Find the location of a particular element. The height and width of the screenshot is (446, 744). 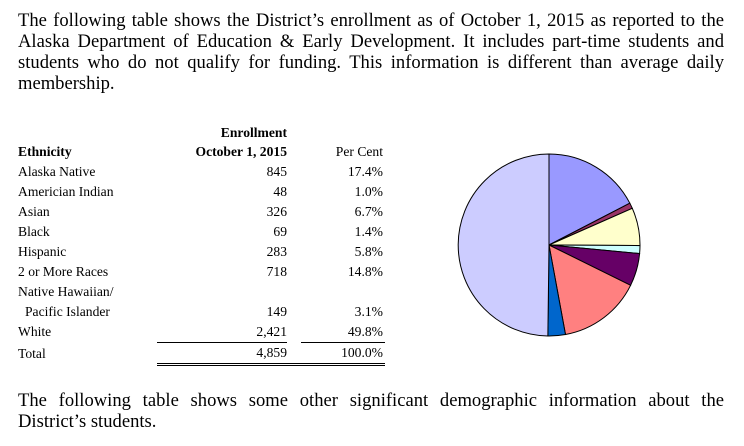

total-count: 4,859 is located at coordinates (222, 354).